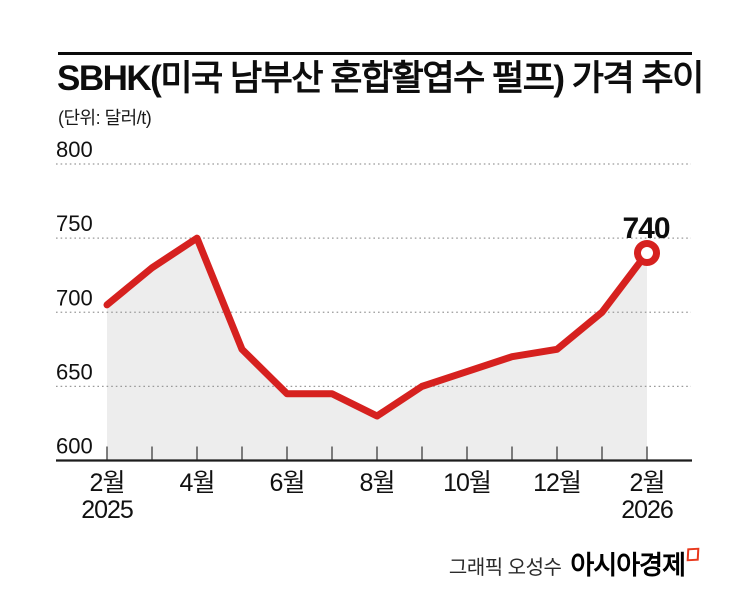 Image resolution: width=745 pixels, height=593 pixels. What do you see at coordinates (107, 510) in the screenshot?
I see `x-axis-year-label: 2025` at bounding box center [107, 510].